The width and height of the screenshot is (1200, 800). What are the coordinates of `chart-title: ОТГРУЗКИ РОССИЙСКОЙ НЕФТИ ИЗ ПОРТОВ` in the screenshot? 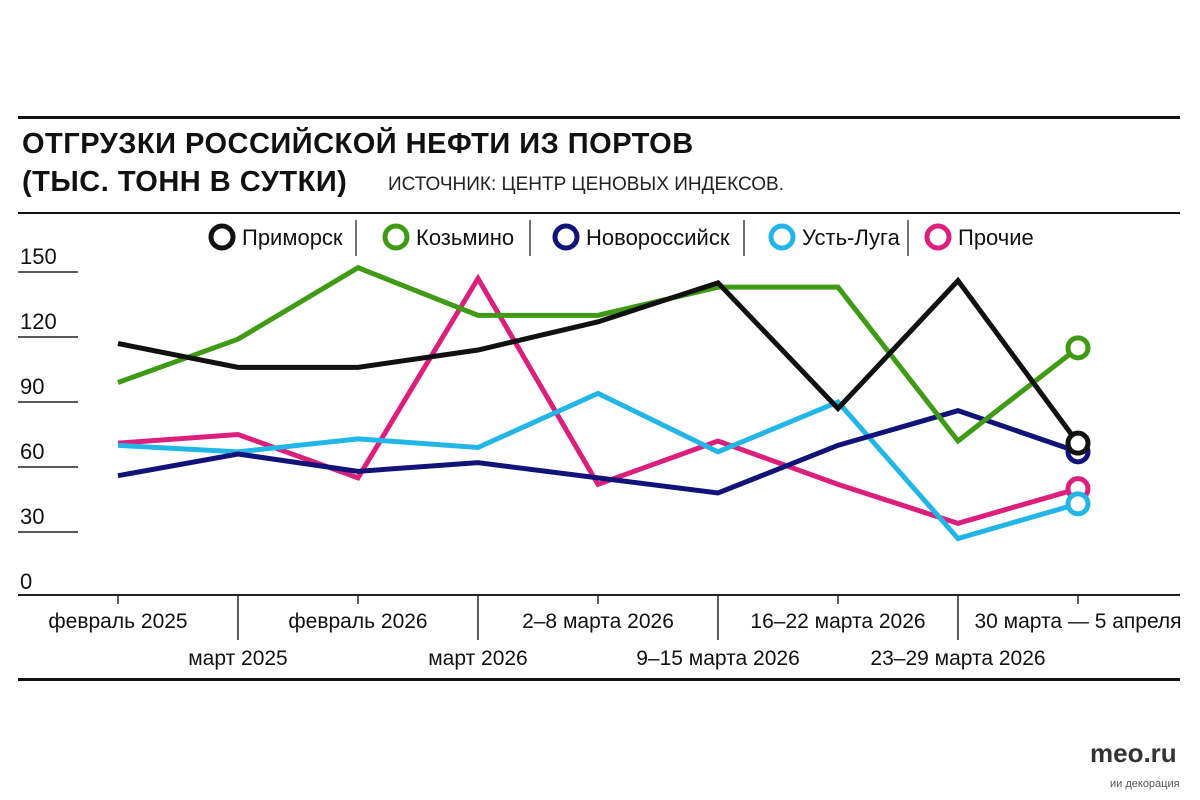 It's located at (358, 144).